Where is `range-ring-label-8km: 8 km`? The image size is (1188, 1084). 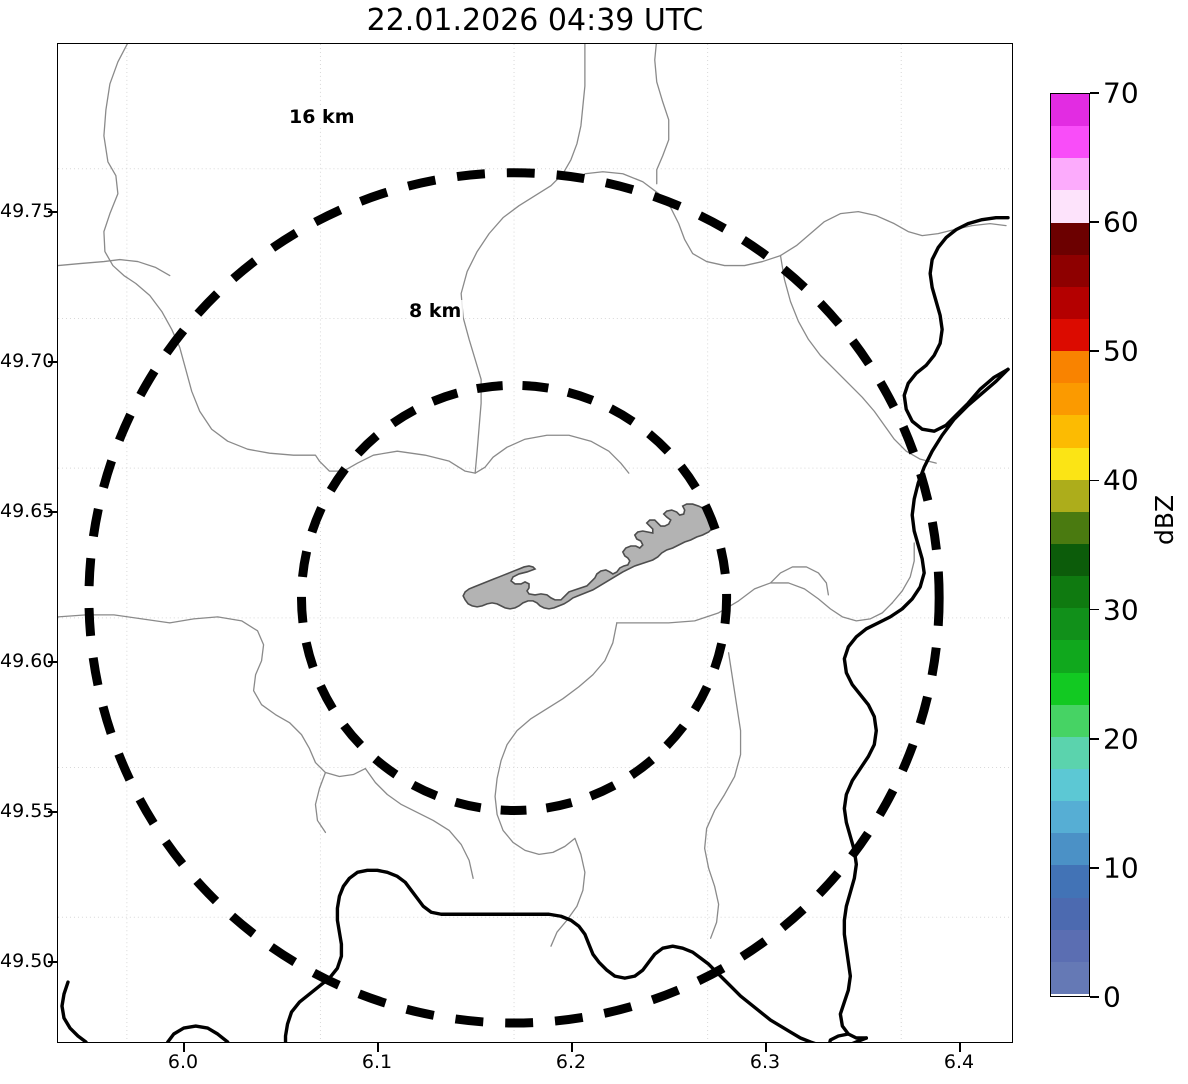 range-ring-label-8km: 8 km is located at coordinates (435, 311).